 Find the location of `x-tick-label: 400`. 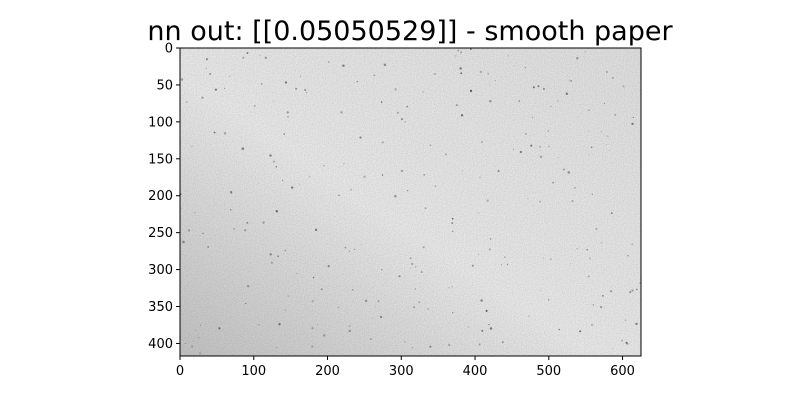

x-tick-label: 400 is located at coordinates (475, 371).